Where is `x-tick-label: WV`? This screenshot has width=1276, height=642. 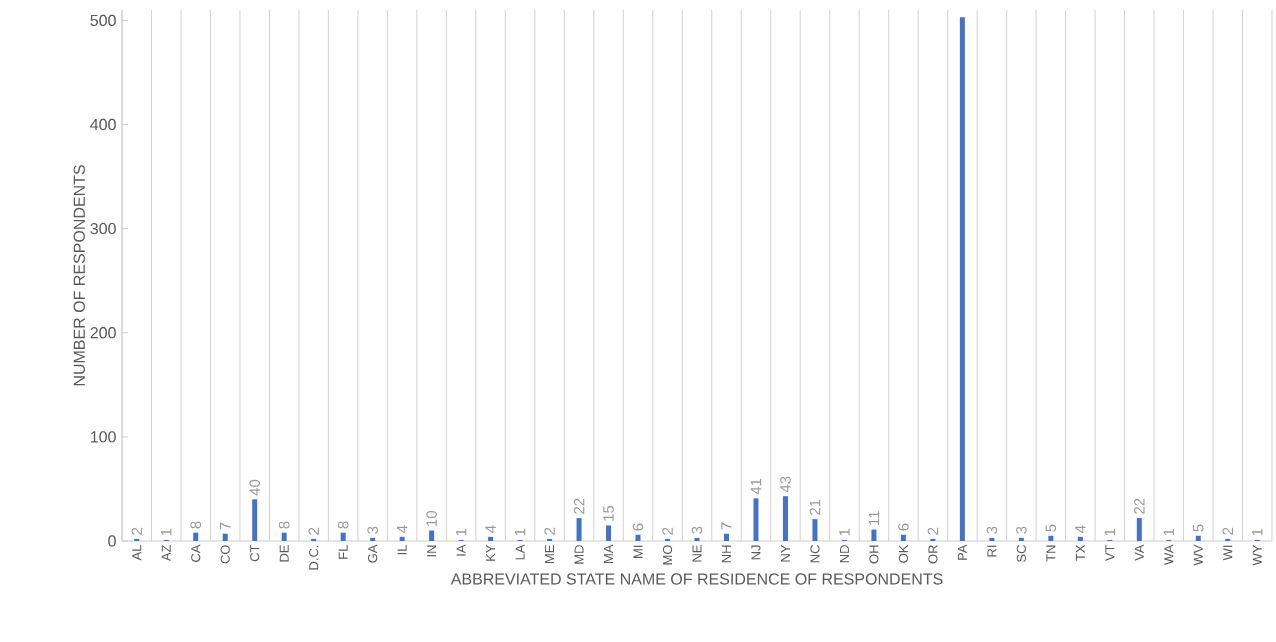
x-tick-label: WV is located at coordinates (1198, 555).